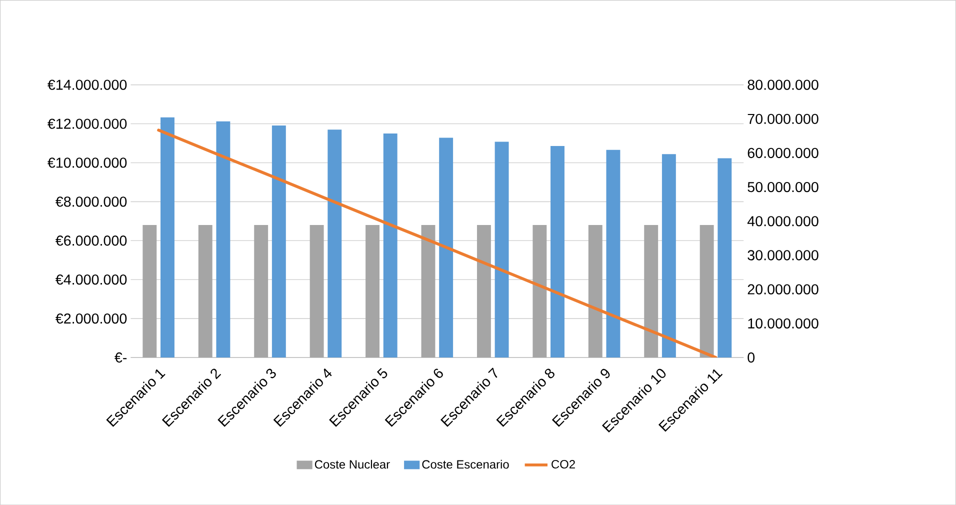 The image size is (956, 505). I want to click on y2-tick-label: 20.000.000, so click(783, 289).